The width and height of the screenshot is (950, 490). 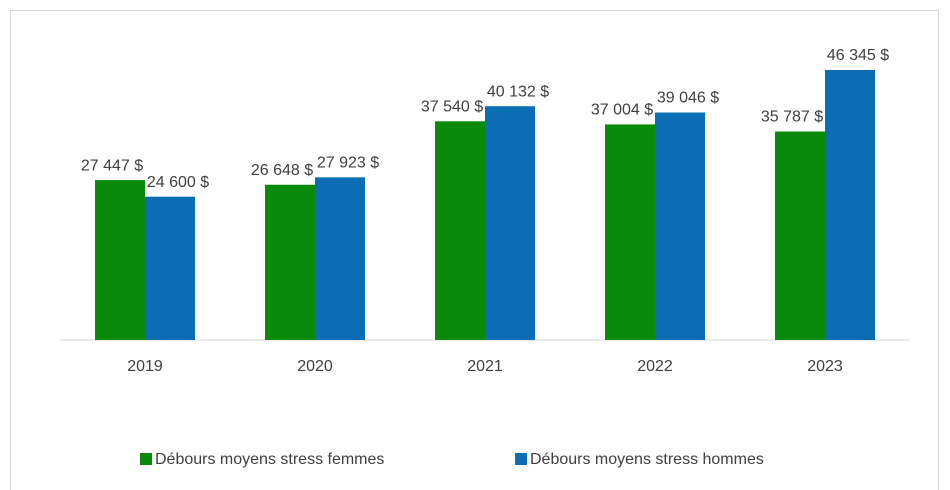 I want to click on data-label: 39 046 $, so click(x=688, y=98).